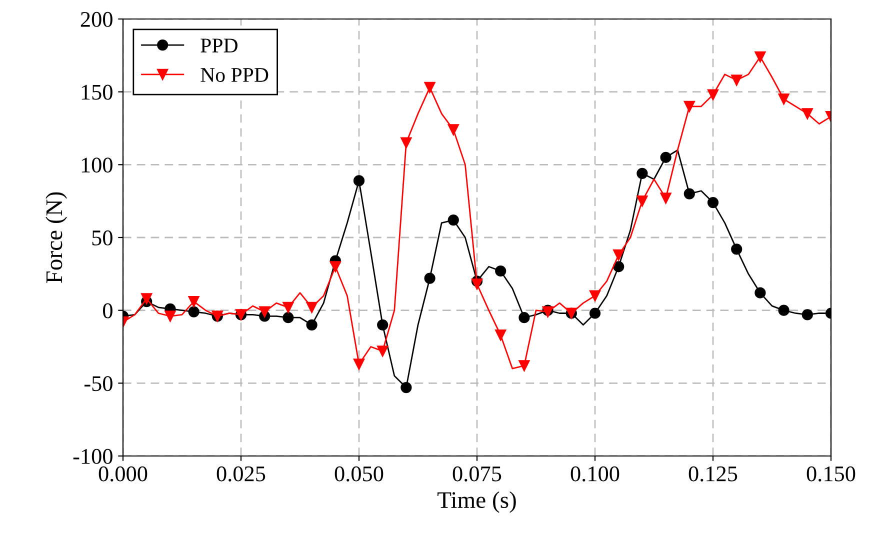  I want to click on legend-label: PPD, so click(219, 45).